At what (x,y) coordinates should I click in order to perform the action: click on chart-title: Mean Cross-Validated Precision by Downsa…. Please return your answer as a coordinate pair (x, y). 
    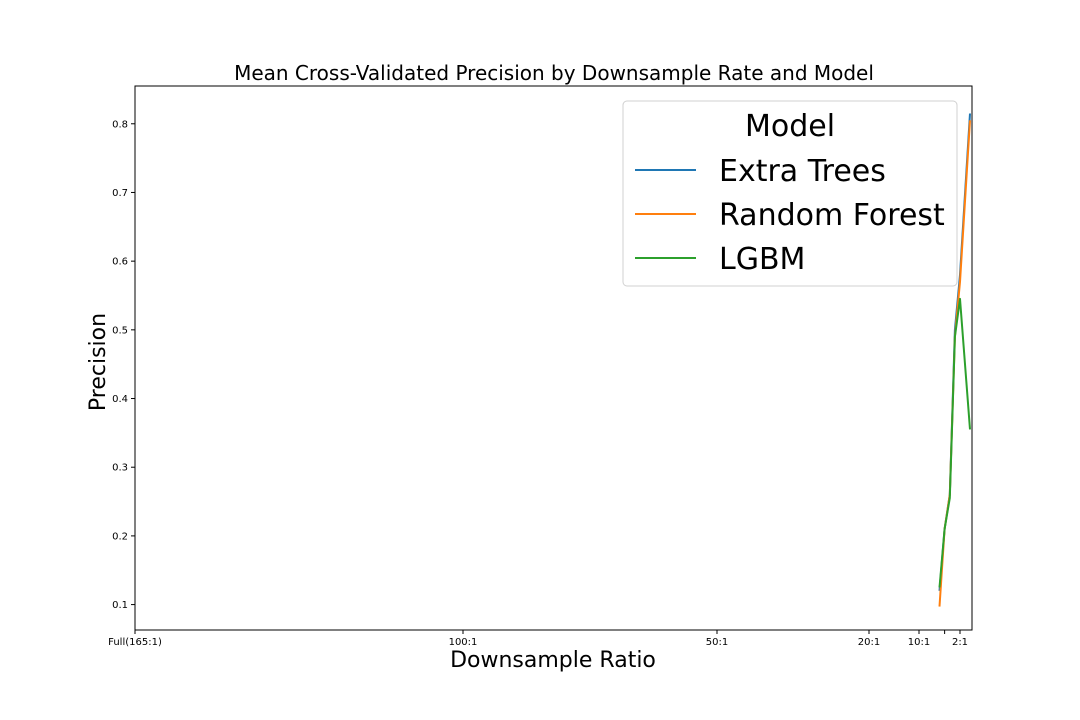
    Looking at the image, I should click on (554, 73).